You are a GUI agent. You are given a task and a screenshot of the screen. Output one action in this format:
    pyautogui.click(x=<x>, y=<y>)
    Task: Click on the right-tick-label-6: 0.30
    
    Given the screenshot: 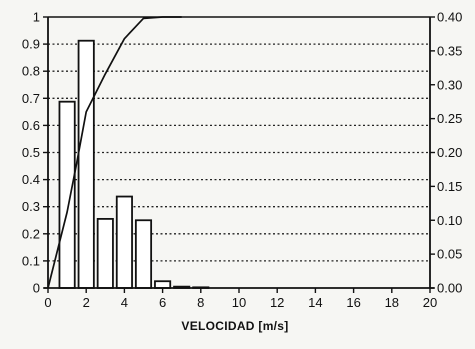 What is the action you would take?
    pyautogui.click(x=449, y=84)
    